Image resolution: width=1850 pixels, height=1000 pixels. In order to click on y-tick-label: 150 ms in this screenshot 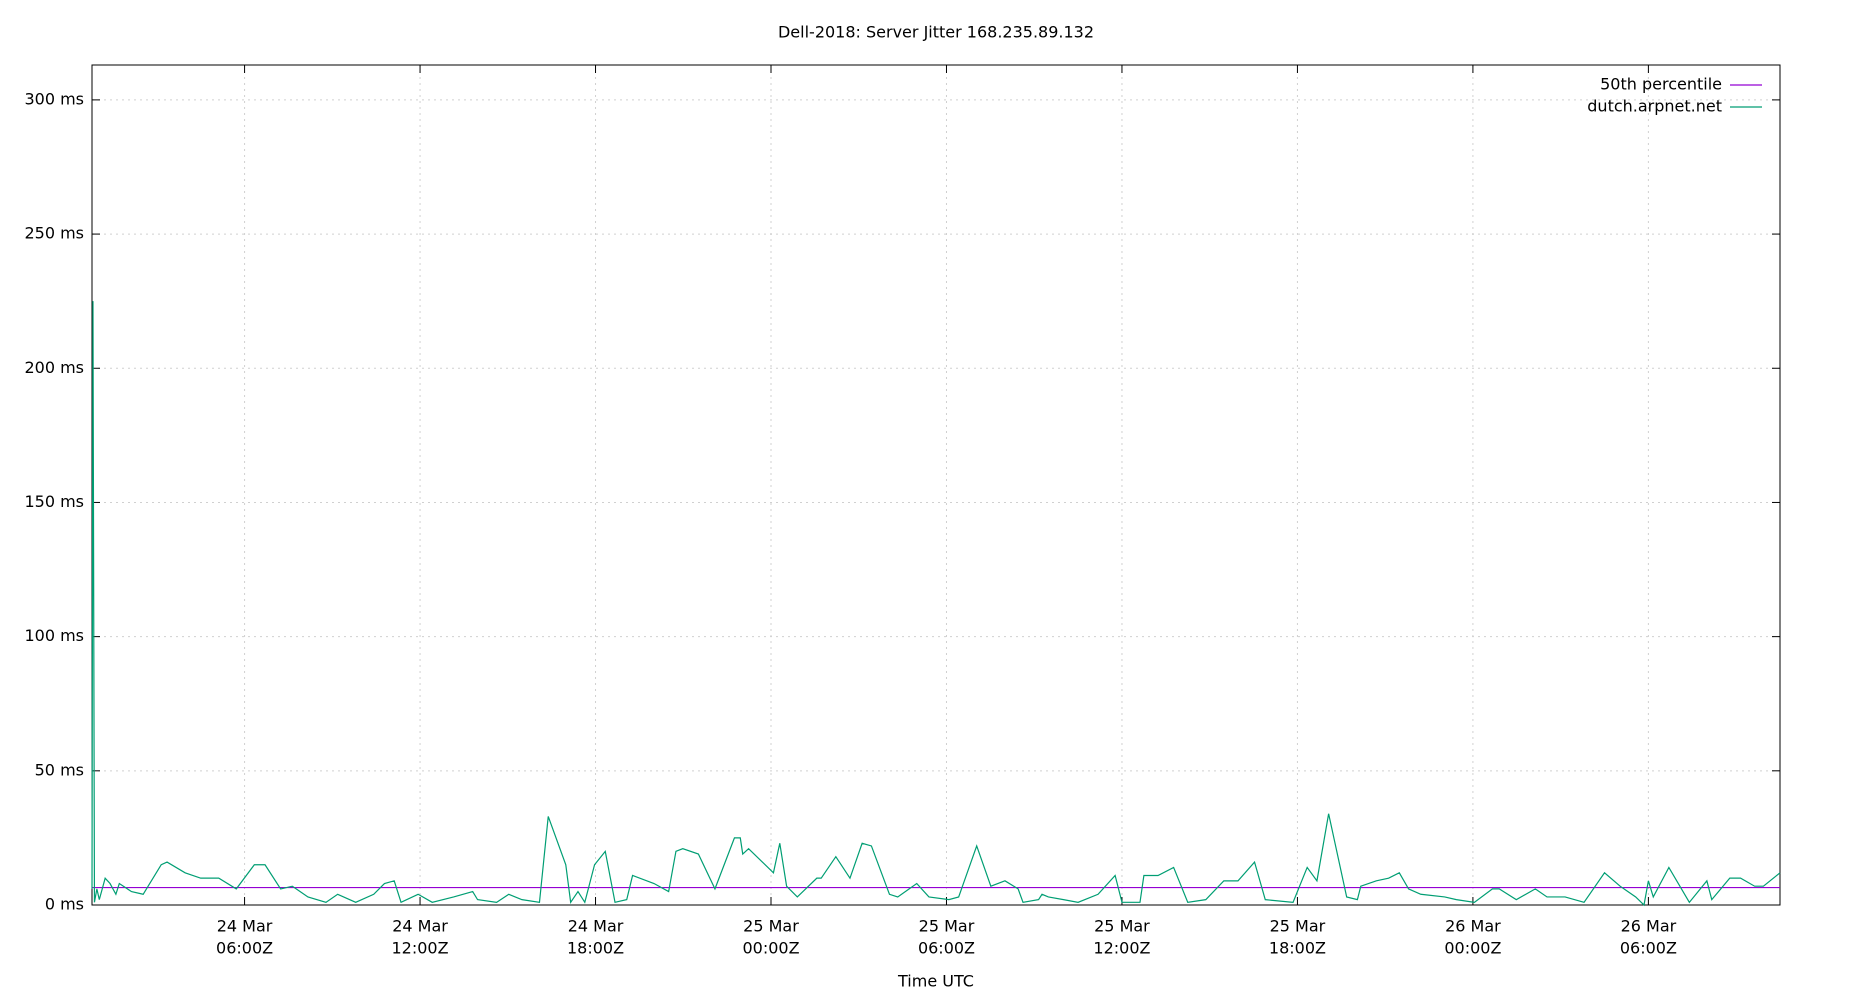, I will do `click(54, 501)`.